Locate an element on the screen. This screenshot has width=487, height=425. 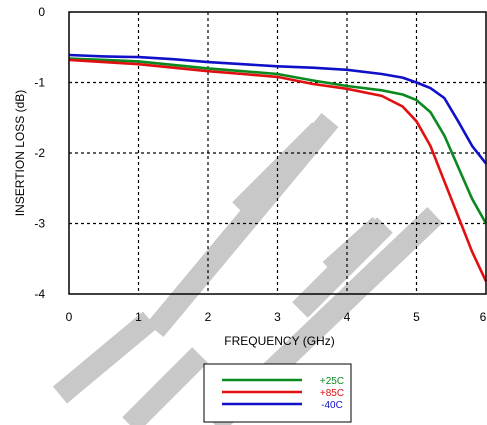
x-tick-label: 5 is located at coordinates (416, 317).